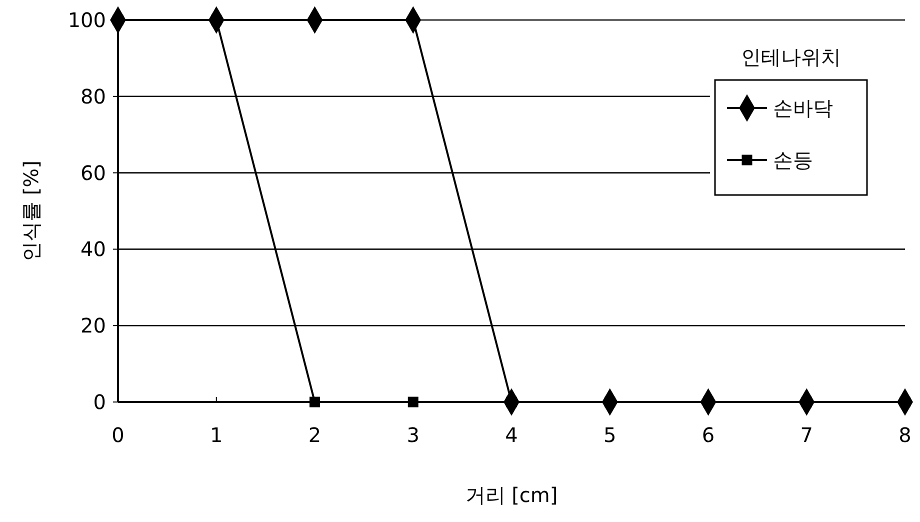 This screenshot has width=920, height=522. I want to click on y-tick-label: 20, so click(93, 326).